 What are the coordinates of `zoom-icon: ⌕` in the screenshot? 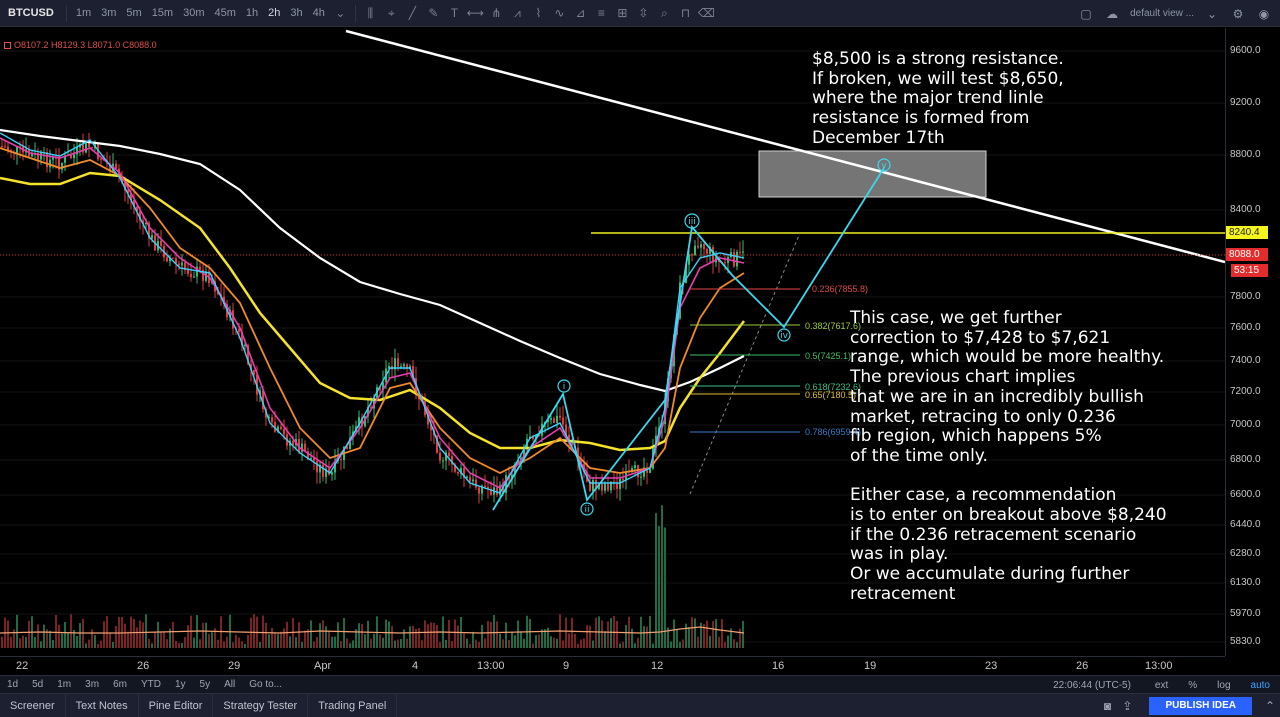 It's located at (664, 12).